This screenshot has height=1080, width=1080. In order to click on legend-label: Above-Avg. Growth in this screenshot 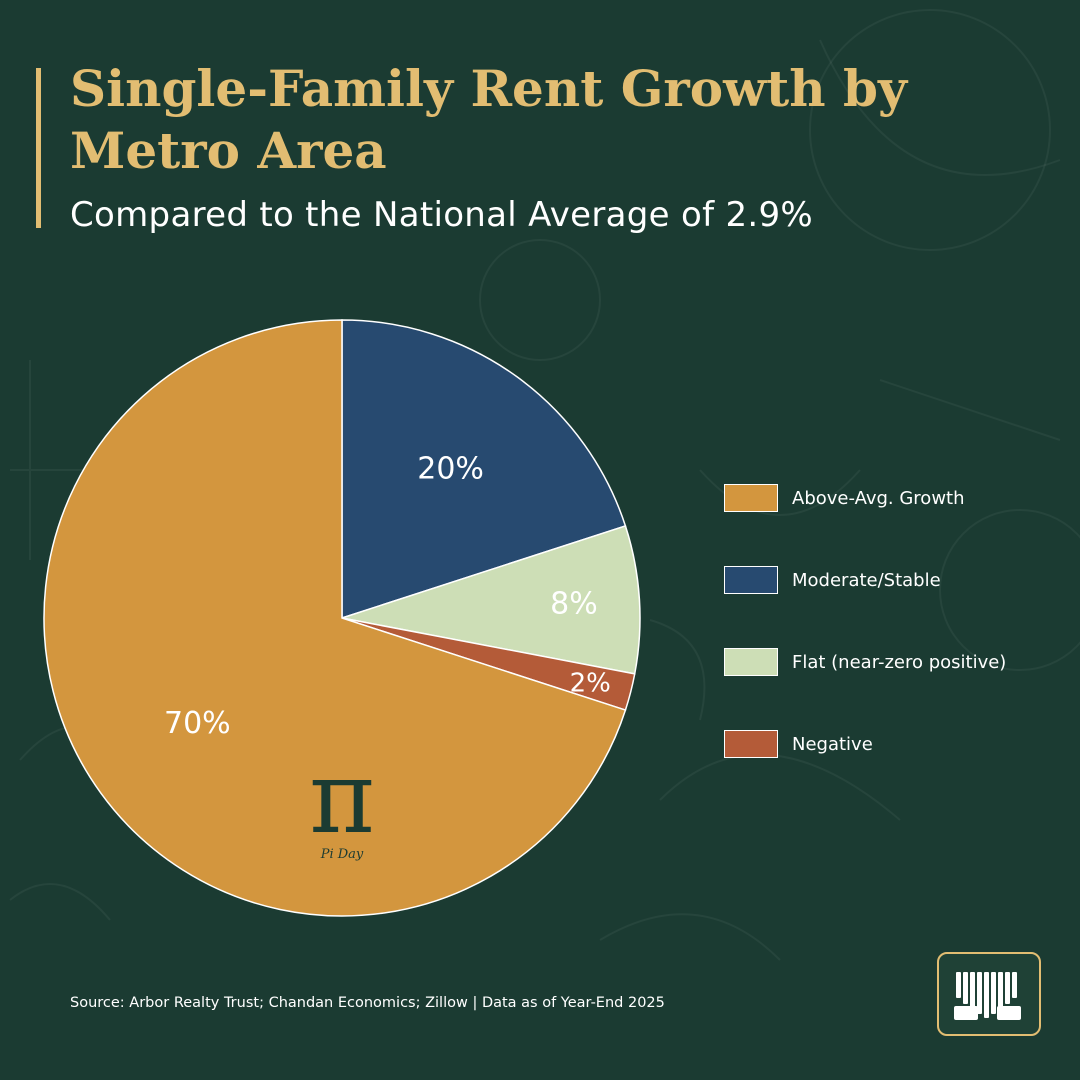, I will do `click(878, 498)`.